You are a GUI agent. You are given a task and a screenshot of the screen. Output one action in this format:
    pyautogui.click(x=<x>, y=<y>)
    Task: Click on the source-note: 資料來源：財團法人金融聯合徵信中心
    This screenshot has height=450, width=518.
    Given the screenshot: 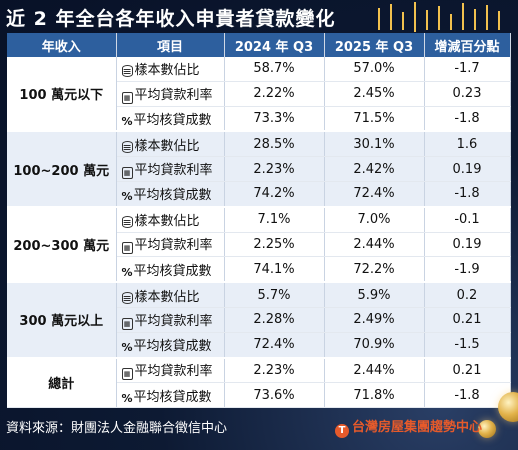 What is the action you would take?
    pyautogui.click(x=117, y=428)
    